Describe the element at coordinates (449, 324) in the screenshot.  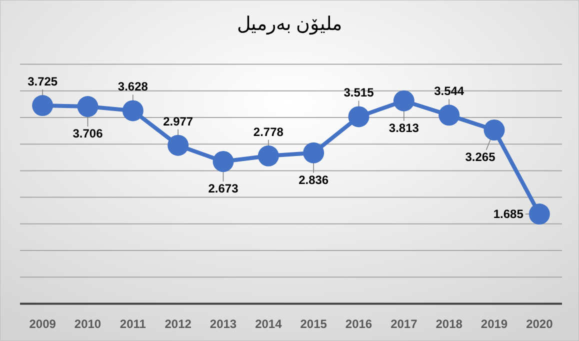
I see `x-tick-label: 2018` at that location.